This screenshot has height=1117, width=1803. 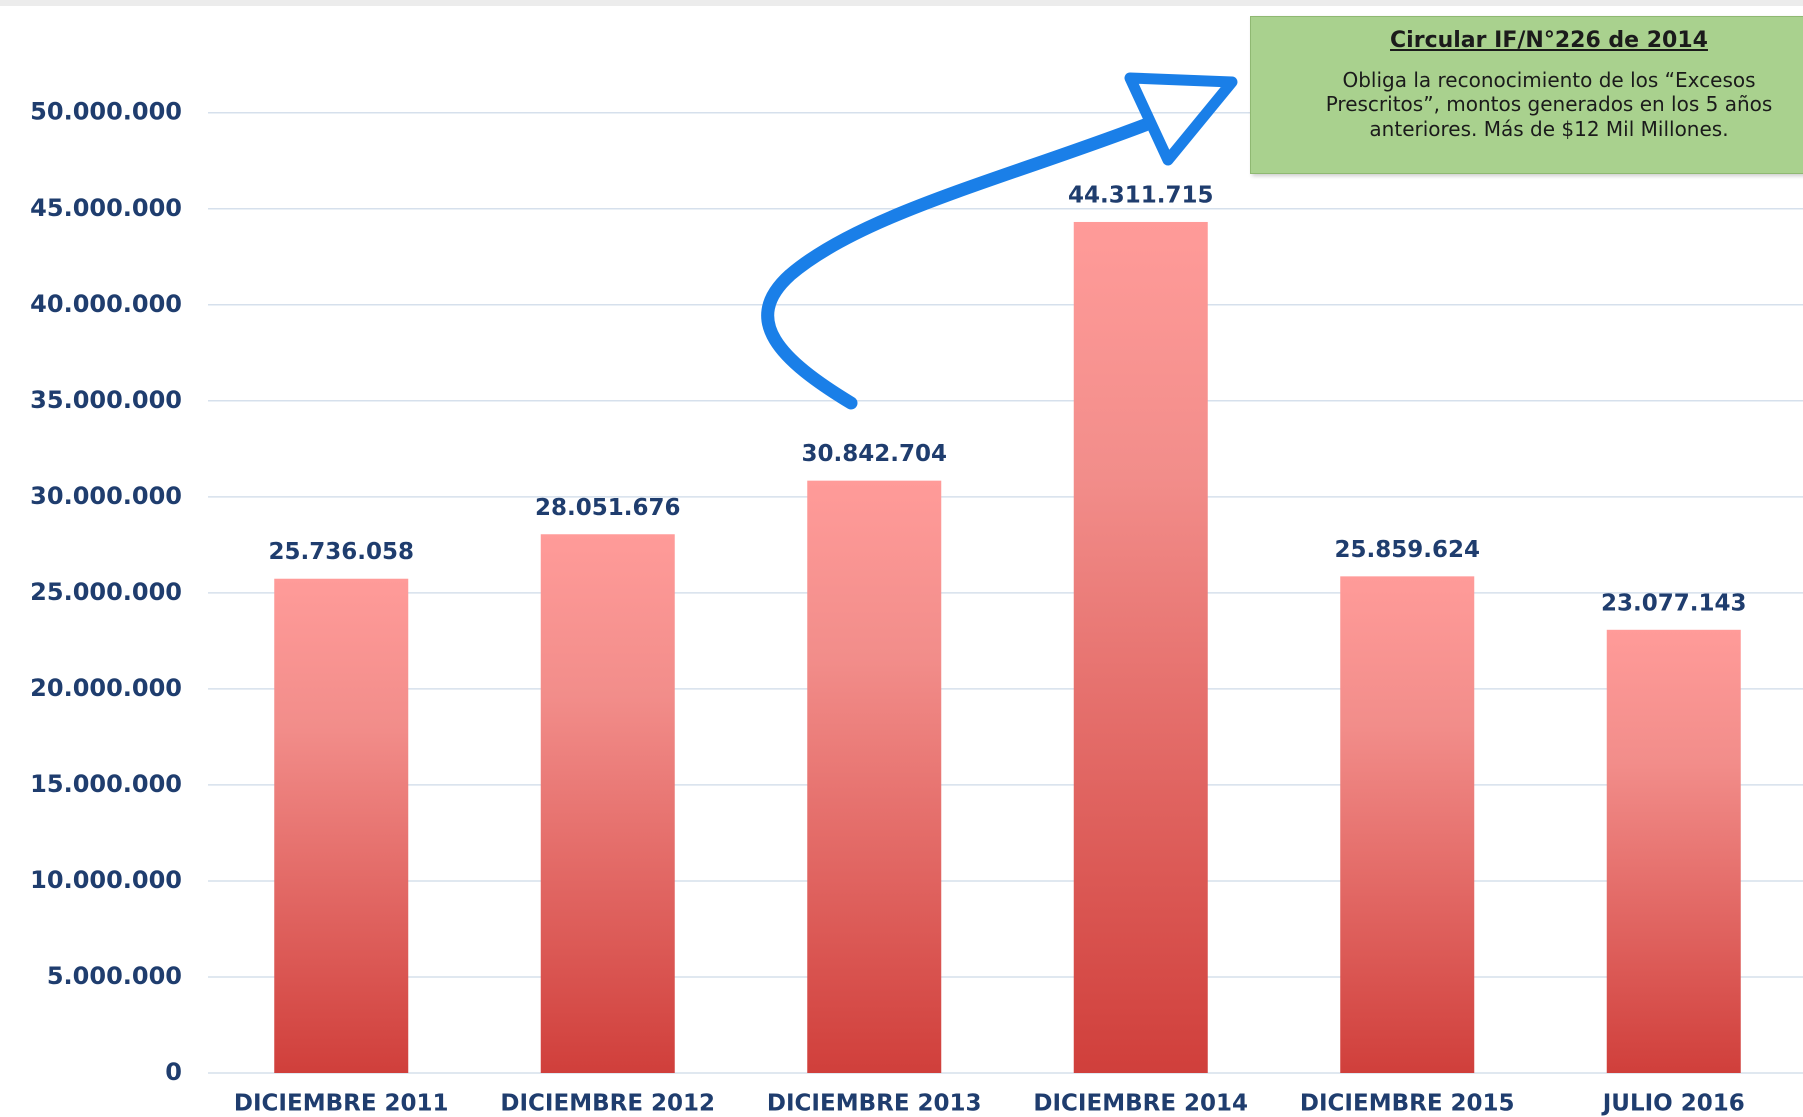 I want to click on y-tick-label: 30.000.000, so click(x=106, y=496).